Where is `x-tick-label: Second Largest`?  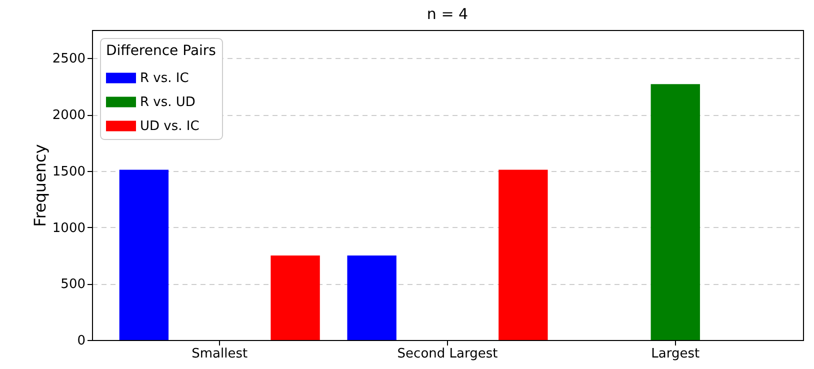
x-tick-label: Second Largest is located at coordinates (447, 354).